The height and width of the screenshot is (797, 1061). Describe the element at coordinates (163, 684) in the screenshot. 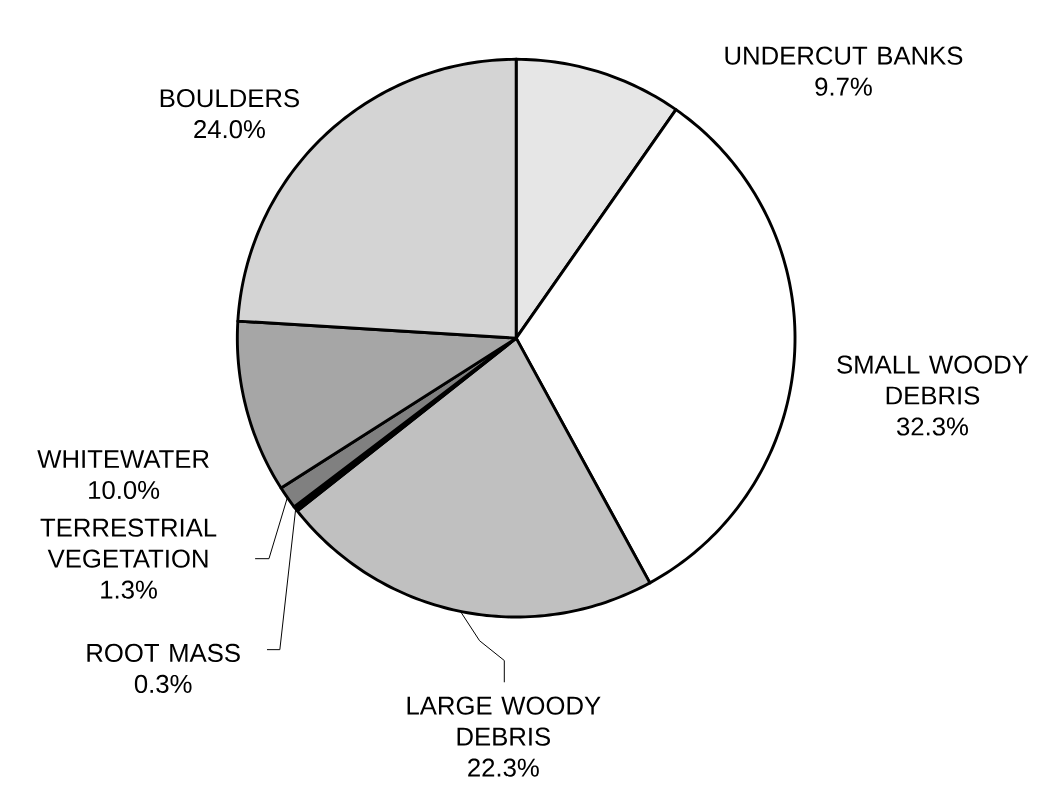

I see `data-label: 0.3%` at that location.